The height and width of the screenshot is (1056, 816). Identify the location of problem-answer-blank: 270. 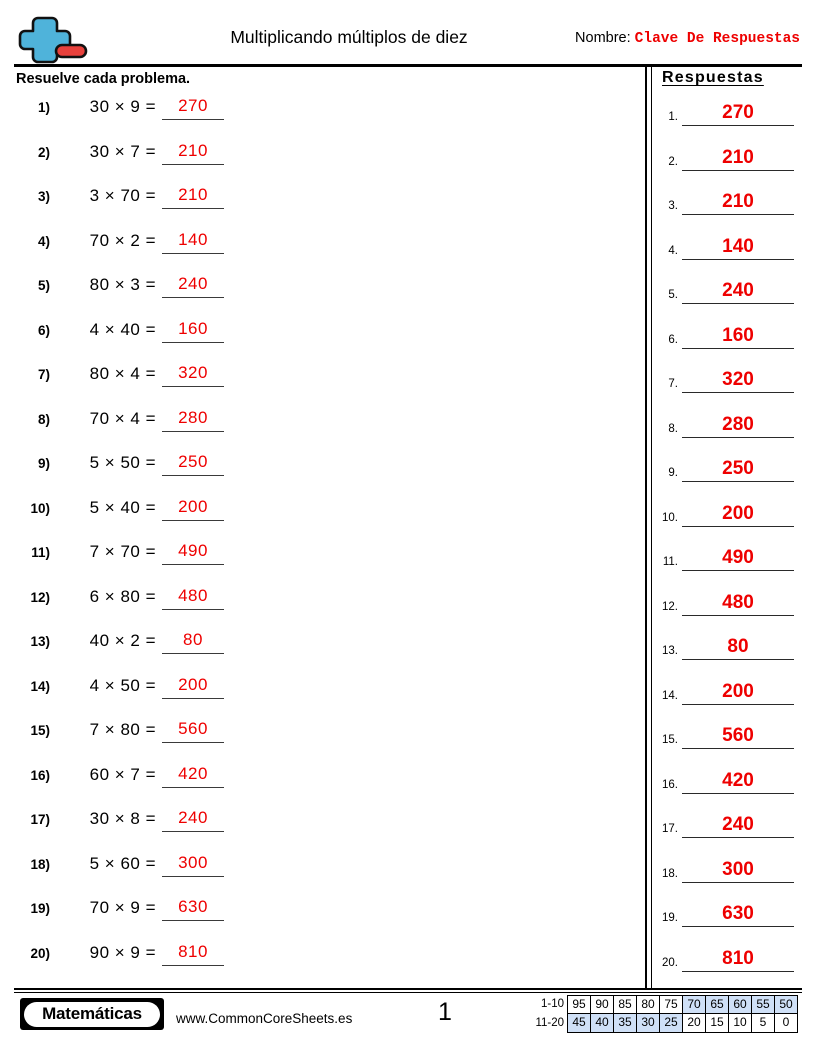
(193, 107).